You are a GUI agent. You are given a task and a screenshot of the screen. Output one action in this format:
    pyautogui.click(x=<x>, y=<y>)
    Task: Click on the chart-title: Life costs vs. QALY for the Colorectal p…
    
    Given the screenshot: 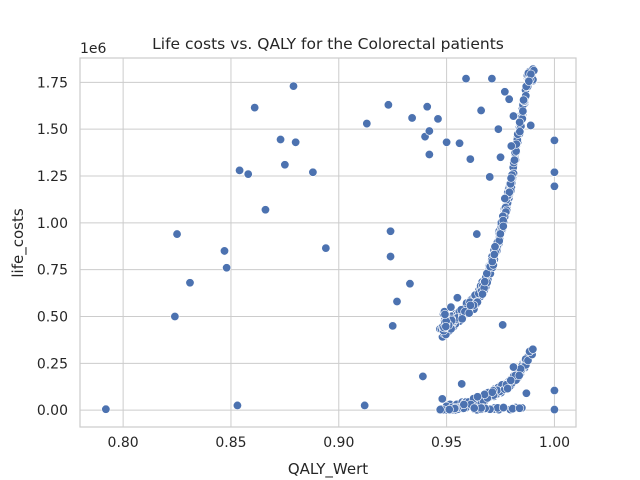 What is the action you would take?
    pyautogui.click(x=328, y=44)
    